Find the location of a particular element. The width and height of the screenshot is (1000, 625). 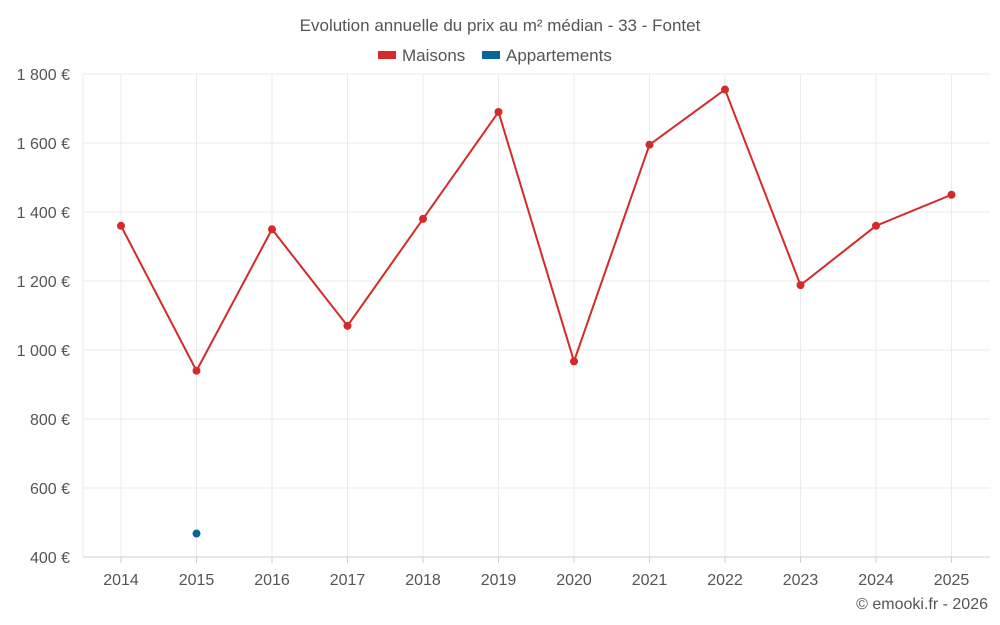

x-tick-label: 2016 is located at coordinates (272, 580).